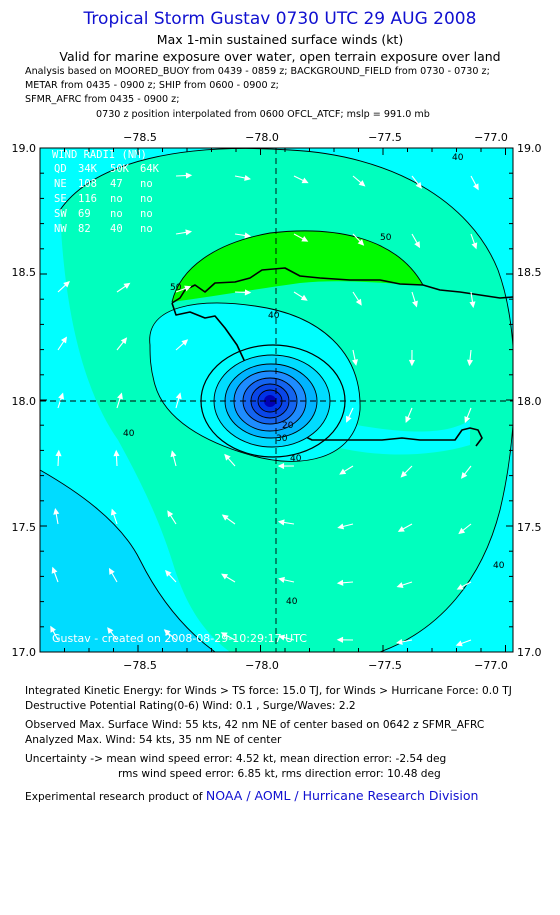 This screenshot has width=560, height=915. Describe the element at coordinates (24, 148) in the screenshot. I see `lat-tick-label: 19.0` at that location.